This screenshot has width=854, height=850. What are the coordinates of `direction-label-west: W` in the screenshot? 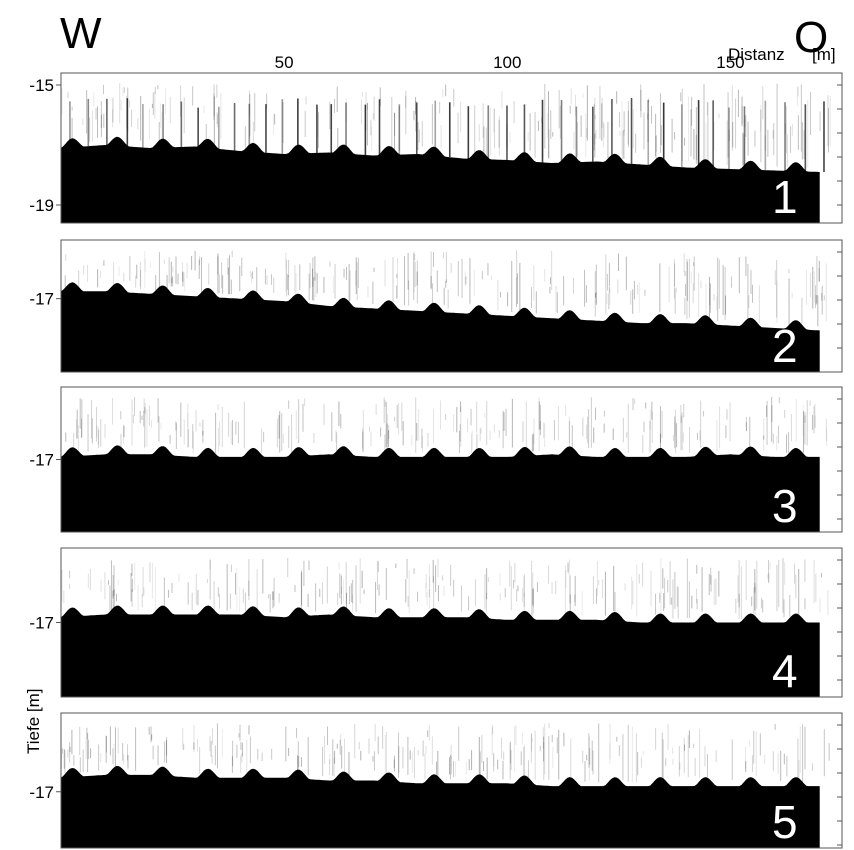 It's located at (81, 33).